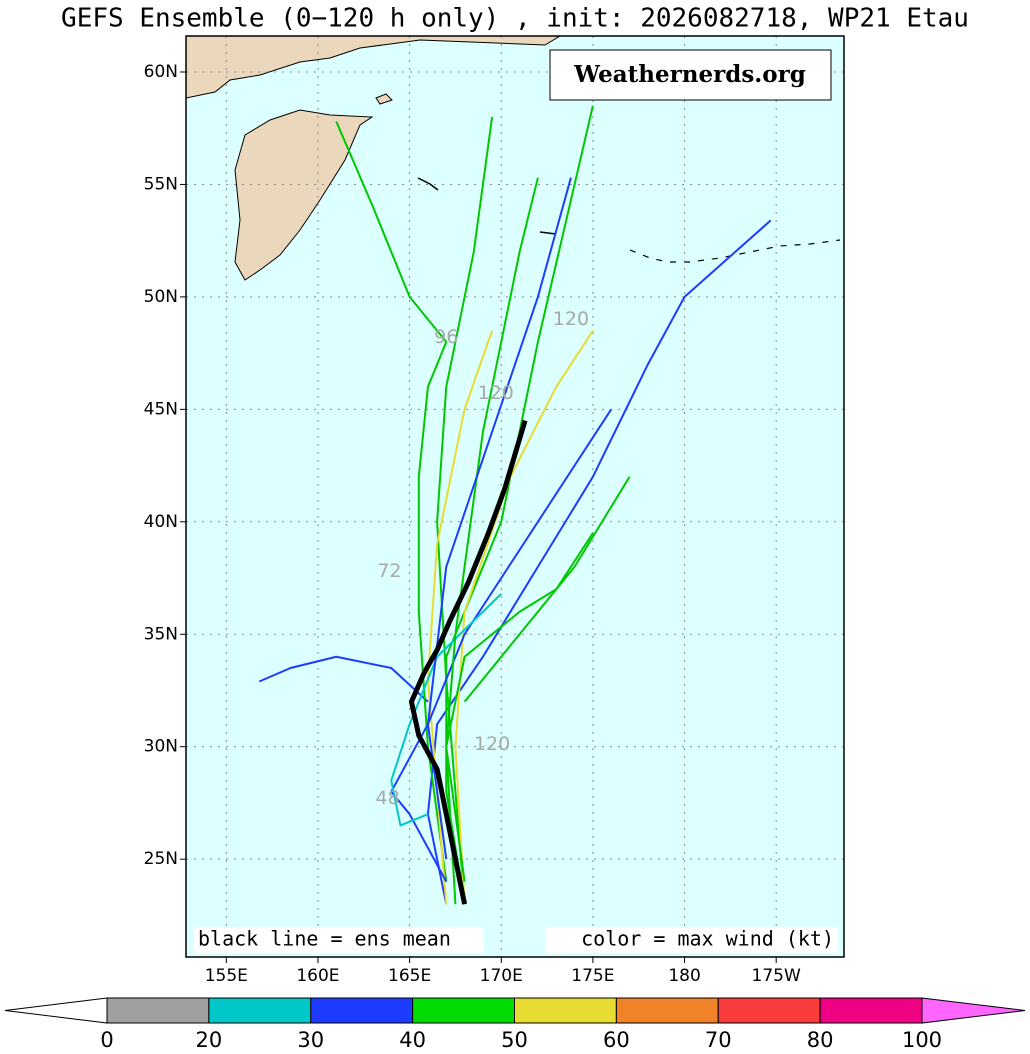  I want to click on x-tick-label: 175E, so click(592, 976).